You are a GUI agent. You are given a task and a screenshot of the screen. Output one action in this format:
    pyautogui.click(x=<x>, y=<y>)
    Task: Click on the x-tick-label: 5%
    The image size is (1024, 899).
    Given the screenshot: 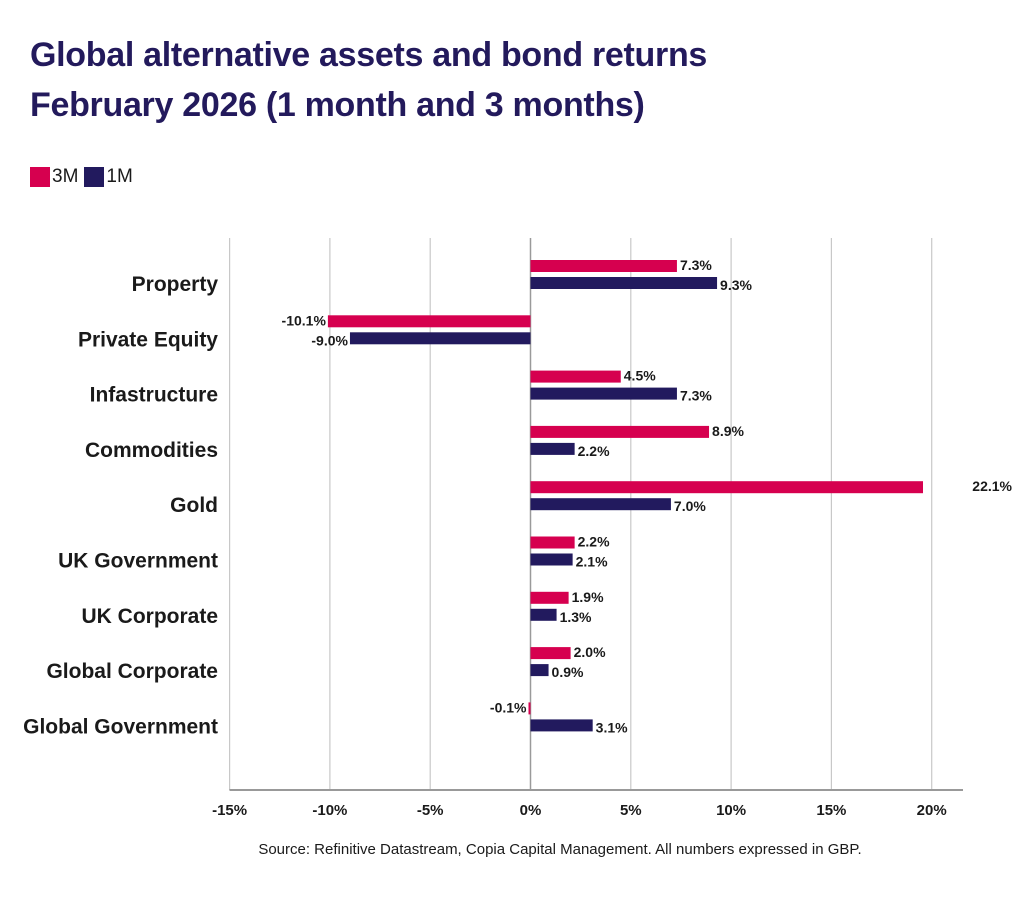 What is the action you would take?
    pyautogui.click(x=631, y=810)
    